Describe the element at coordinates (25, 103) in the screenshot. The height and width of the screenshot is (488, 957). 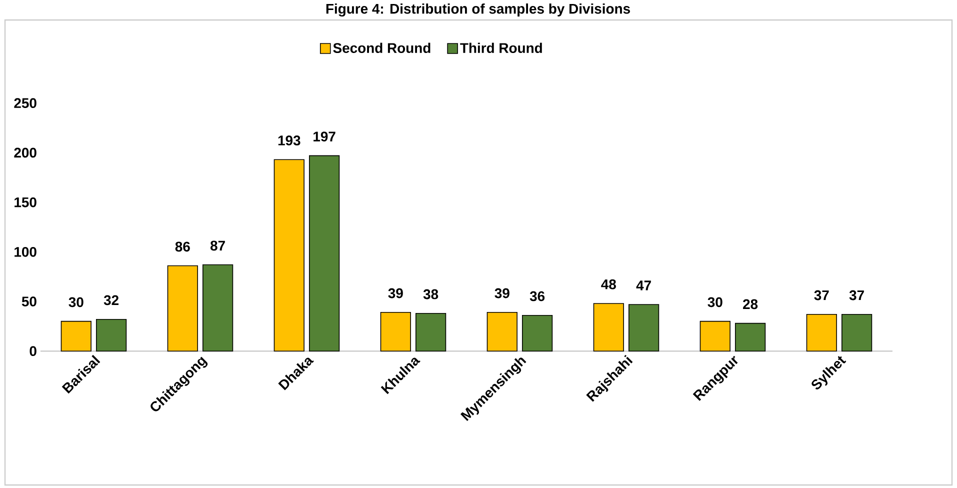
I see `y-tick-label: 250` at that location.